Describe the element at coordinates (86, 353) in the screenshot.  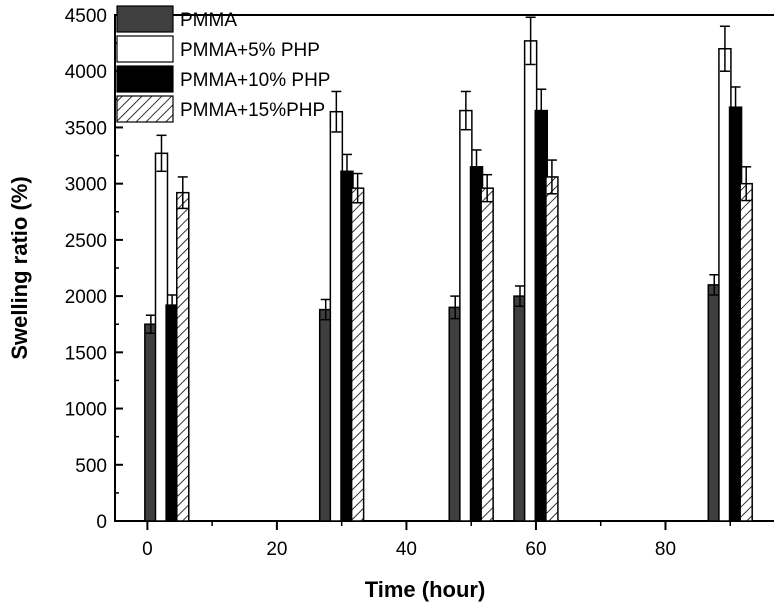
I see `y-tick-label: 1500` at that location.